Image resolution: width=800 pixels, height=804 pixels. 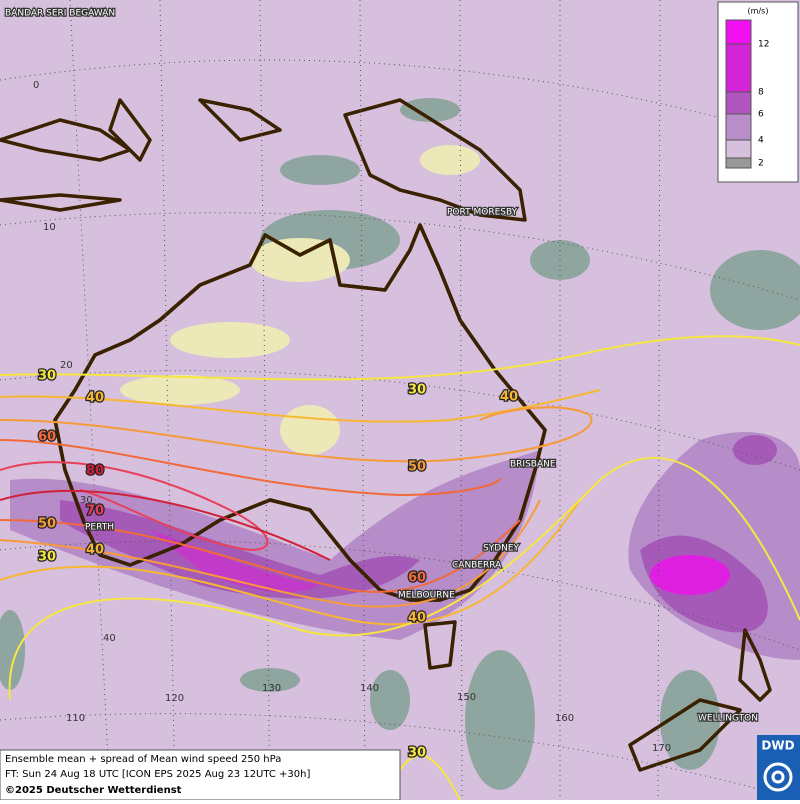 I want to click on city-label: SYDNEY, so click(x=501, y=549).